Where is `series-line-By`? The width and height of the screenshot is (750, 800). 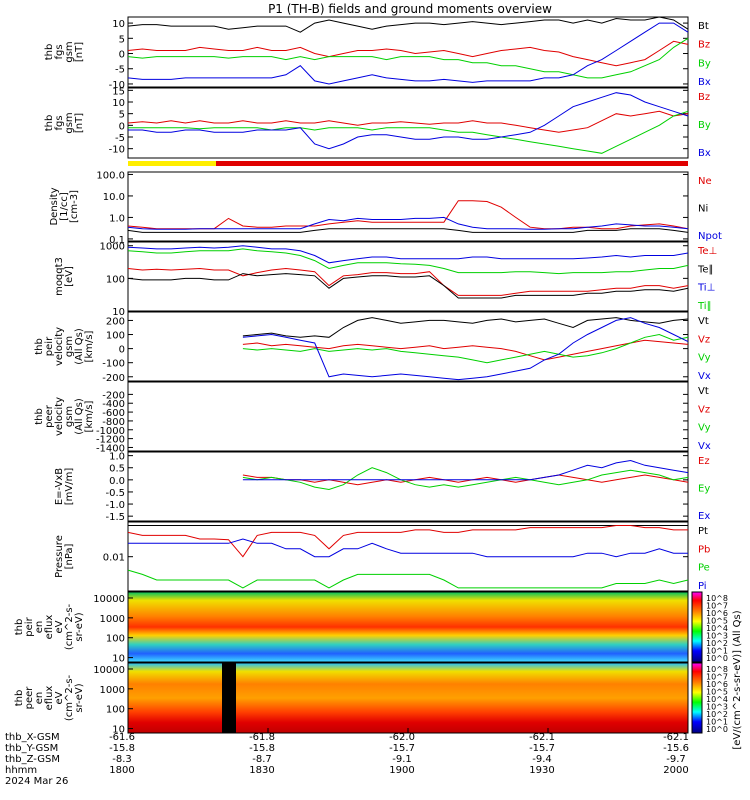 series-line-By is located at coordinates (408, 58).